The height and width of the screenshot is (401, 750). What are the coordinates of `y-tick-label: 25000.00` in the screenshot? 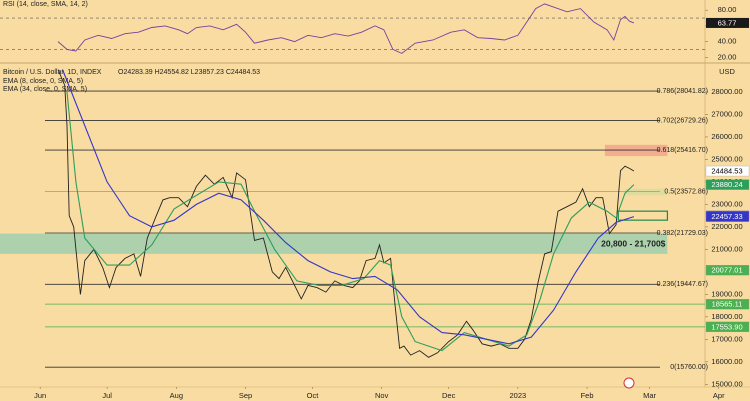 It's located at (726, 158).